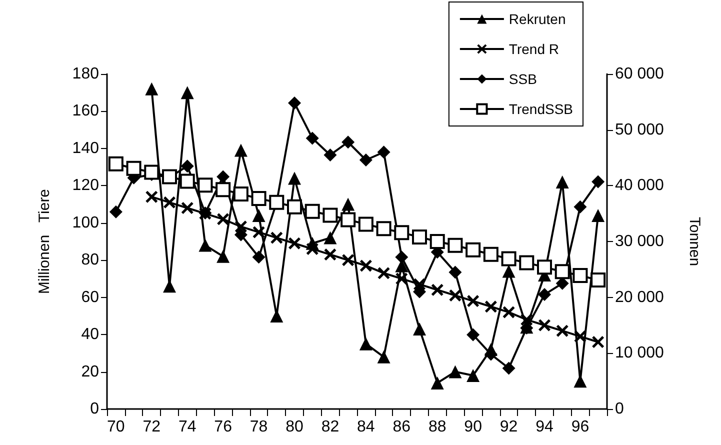 The width and height of the screenshot is (721, 445). Describe the element at coordinates (639, 185) in the screenshot. I see `y2-tick-label: 40 000` at that location.